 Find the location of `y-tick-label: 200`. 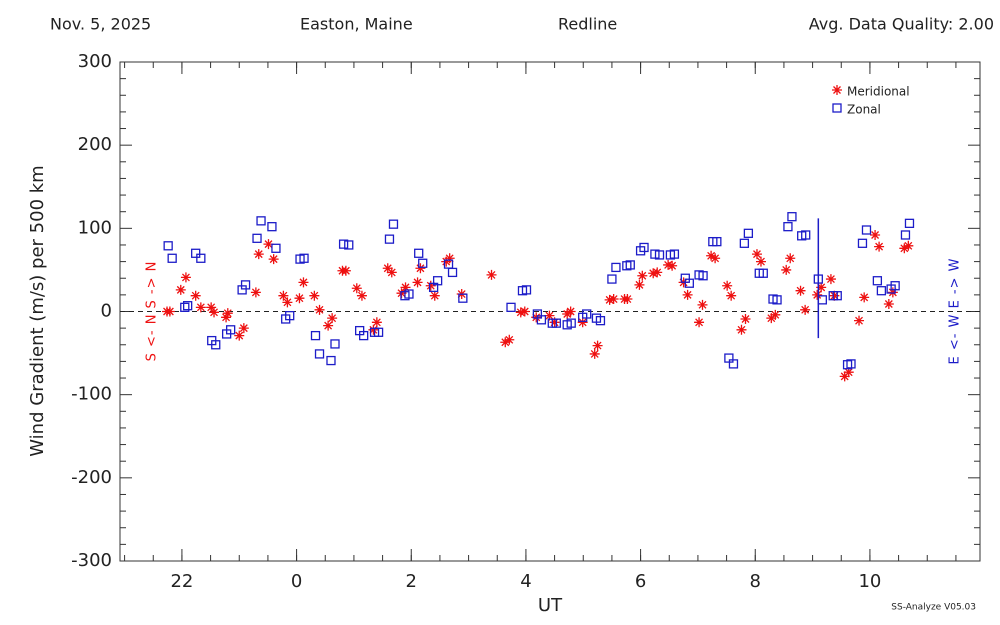

y-tick-label: 200 is located at coordinates (95, 144).